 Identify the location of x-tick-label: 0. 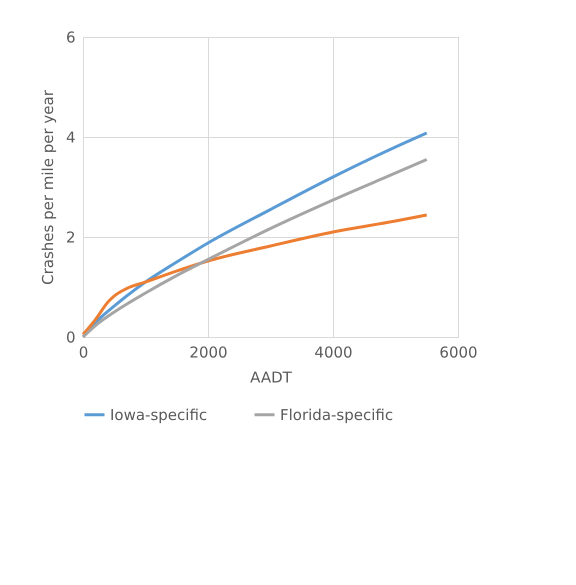
(83, 353).